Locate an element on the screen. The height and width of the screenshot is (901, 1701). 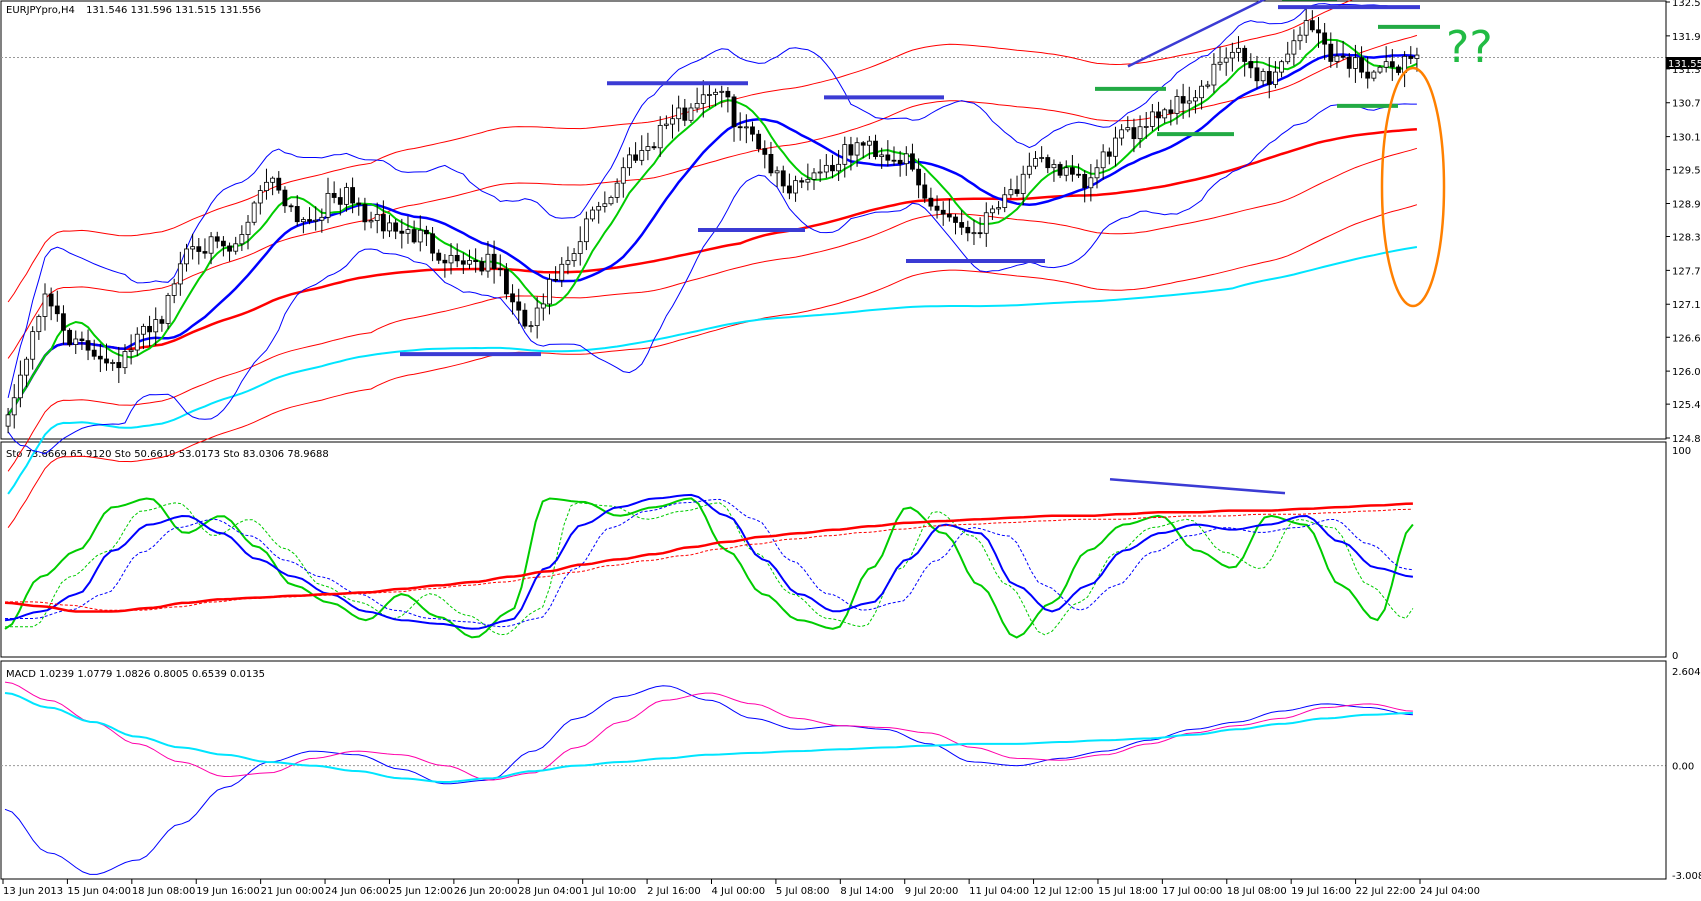
time-tick-label: 1 Jul 10:00 is located at coordinates (610, 891).